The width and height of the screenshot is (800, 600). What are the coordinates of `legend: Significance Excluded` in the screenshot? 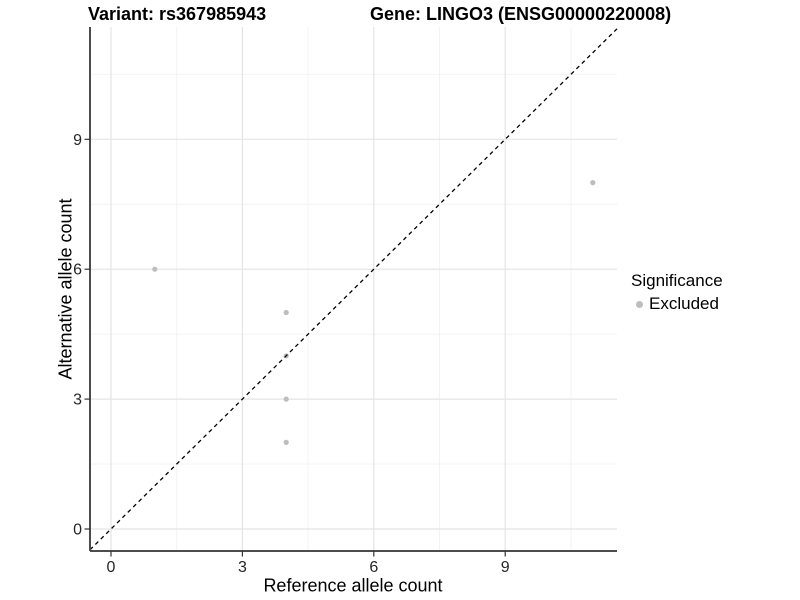 It's located at (677, 292).